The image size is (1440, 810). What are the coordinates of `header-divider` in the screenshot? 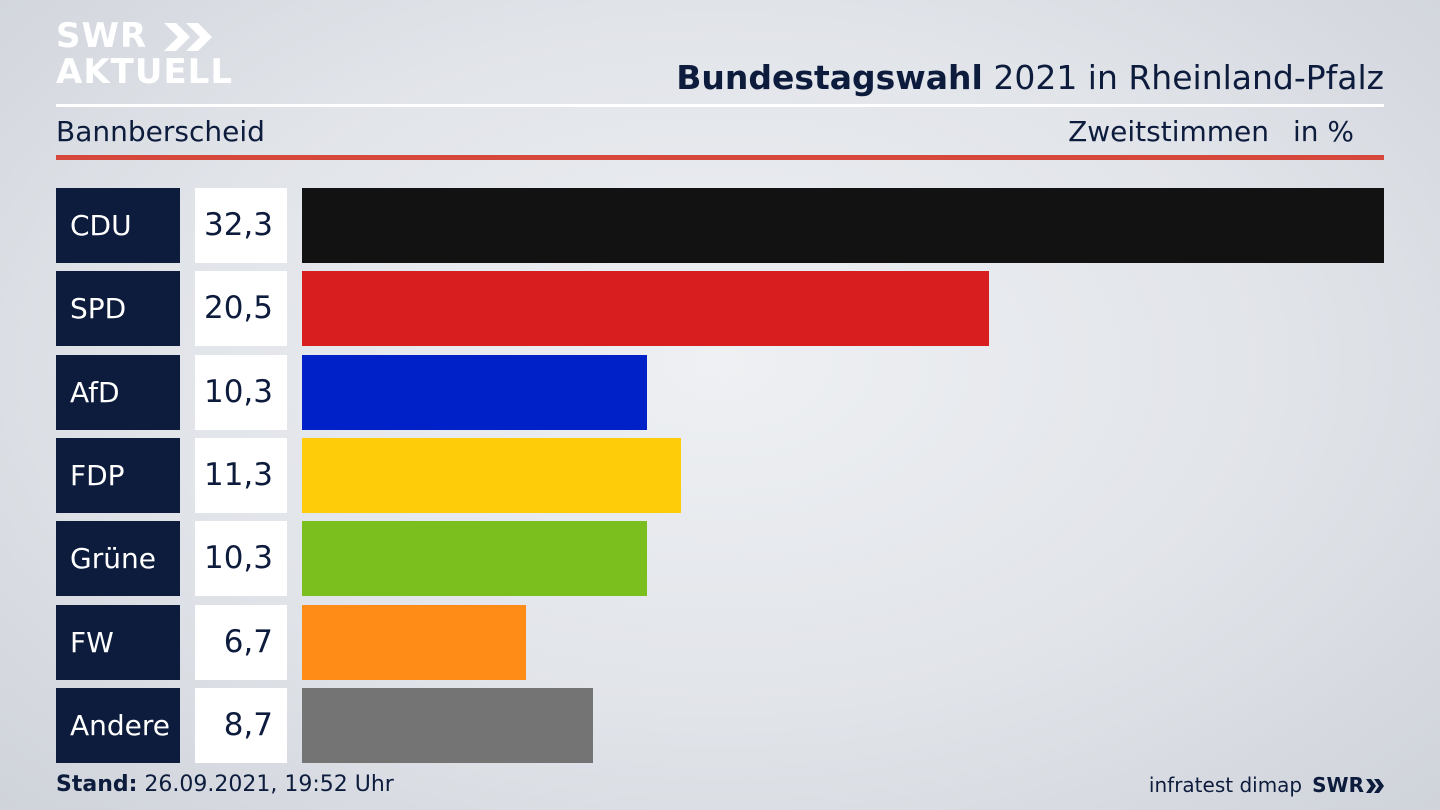 It's located at (720, 105).